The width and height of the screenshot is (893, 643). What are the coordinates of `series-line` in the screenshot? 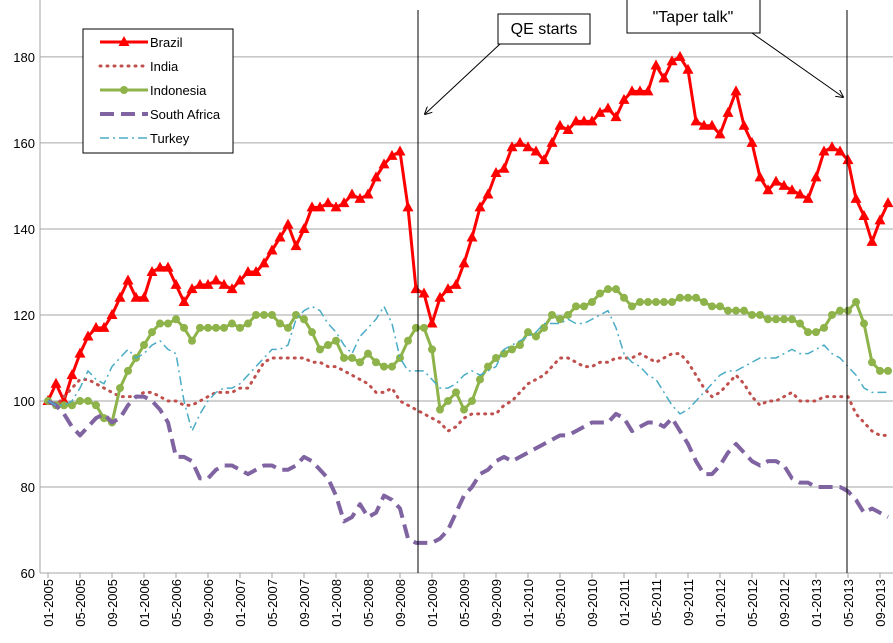 It's located at (468, 394).